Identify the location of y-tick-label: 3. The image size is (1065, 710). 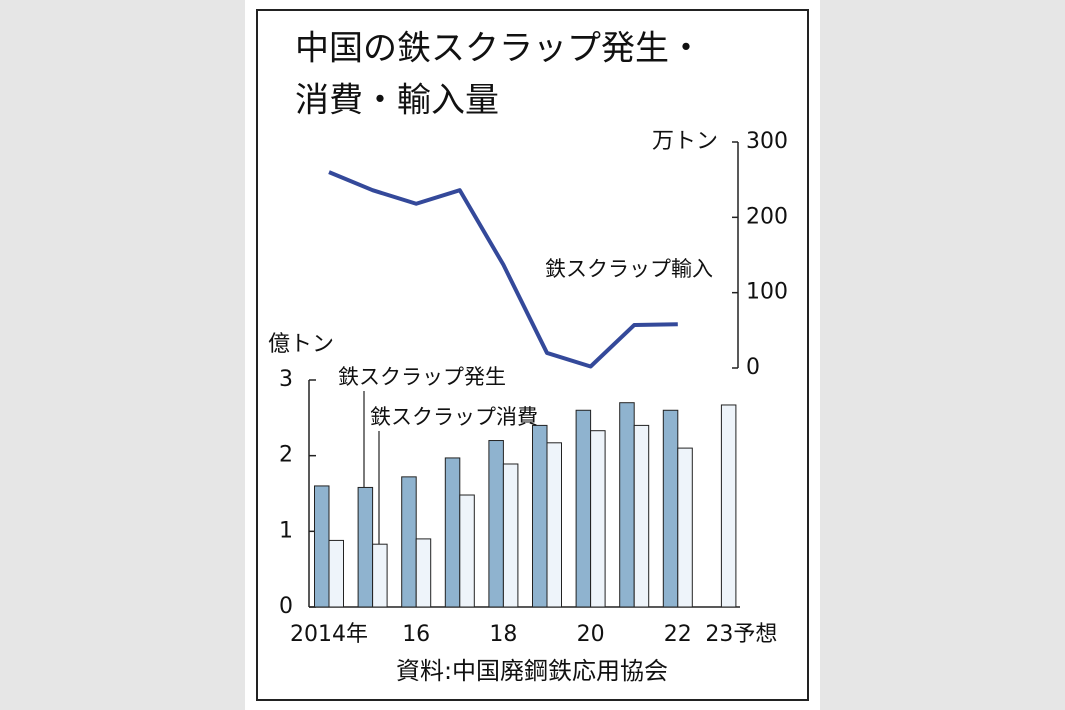
(286, 379).